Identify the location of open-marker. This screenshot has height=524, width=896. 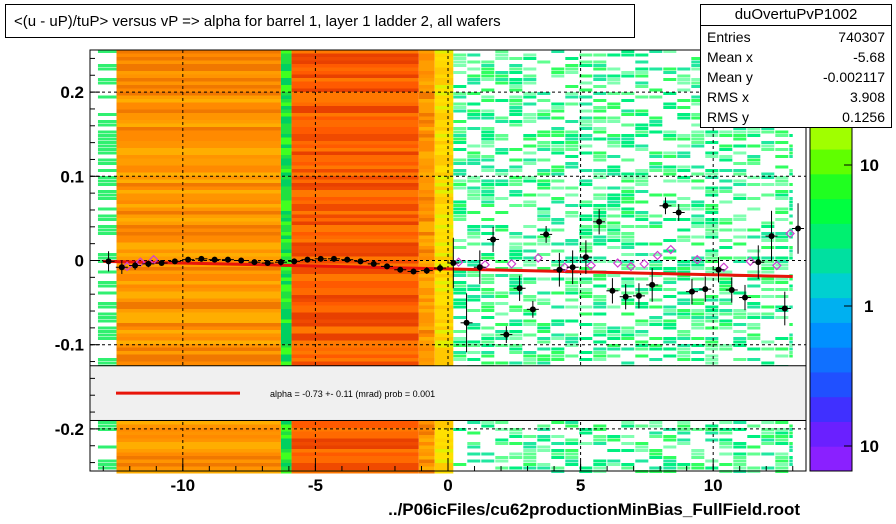
(485, 264).